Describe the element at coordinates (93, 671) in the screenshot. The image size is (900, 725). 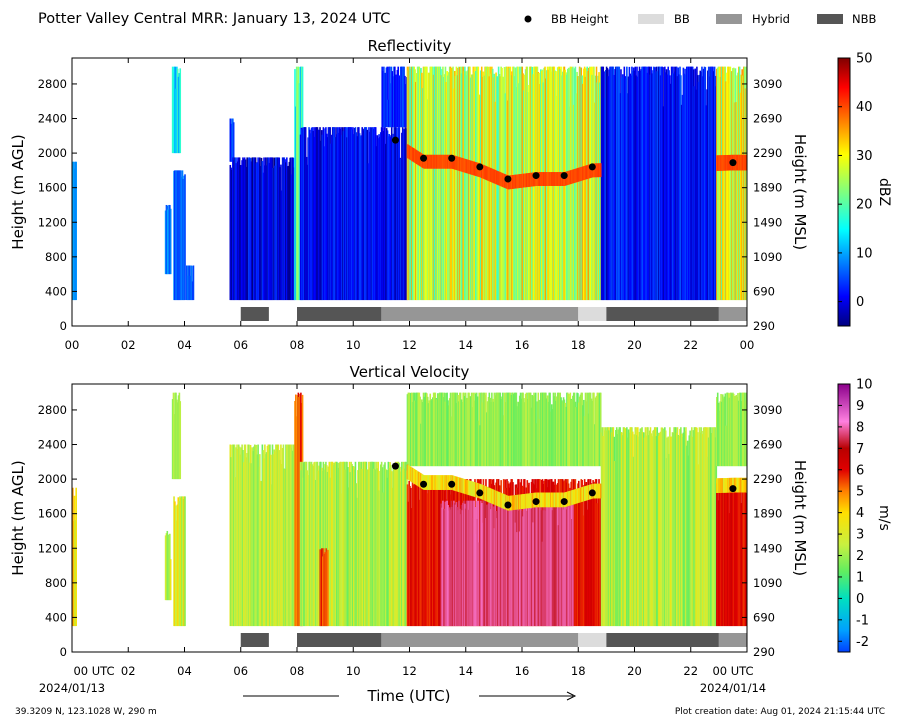
I see `x-tick-label: 00 UTC` at that location.